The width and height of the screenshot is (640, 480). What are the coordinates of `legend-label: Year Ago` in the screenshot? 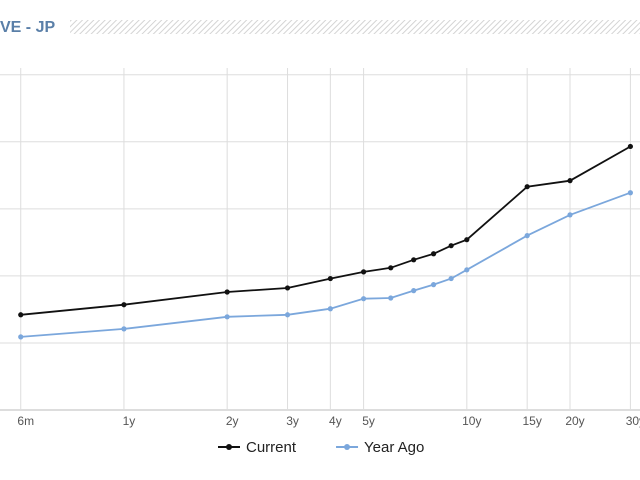 It's located at (394, 447).